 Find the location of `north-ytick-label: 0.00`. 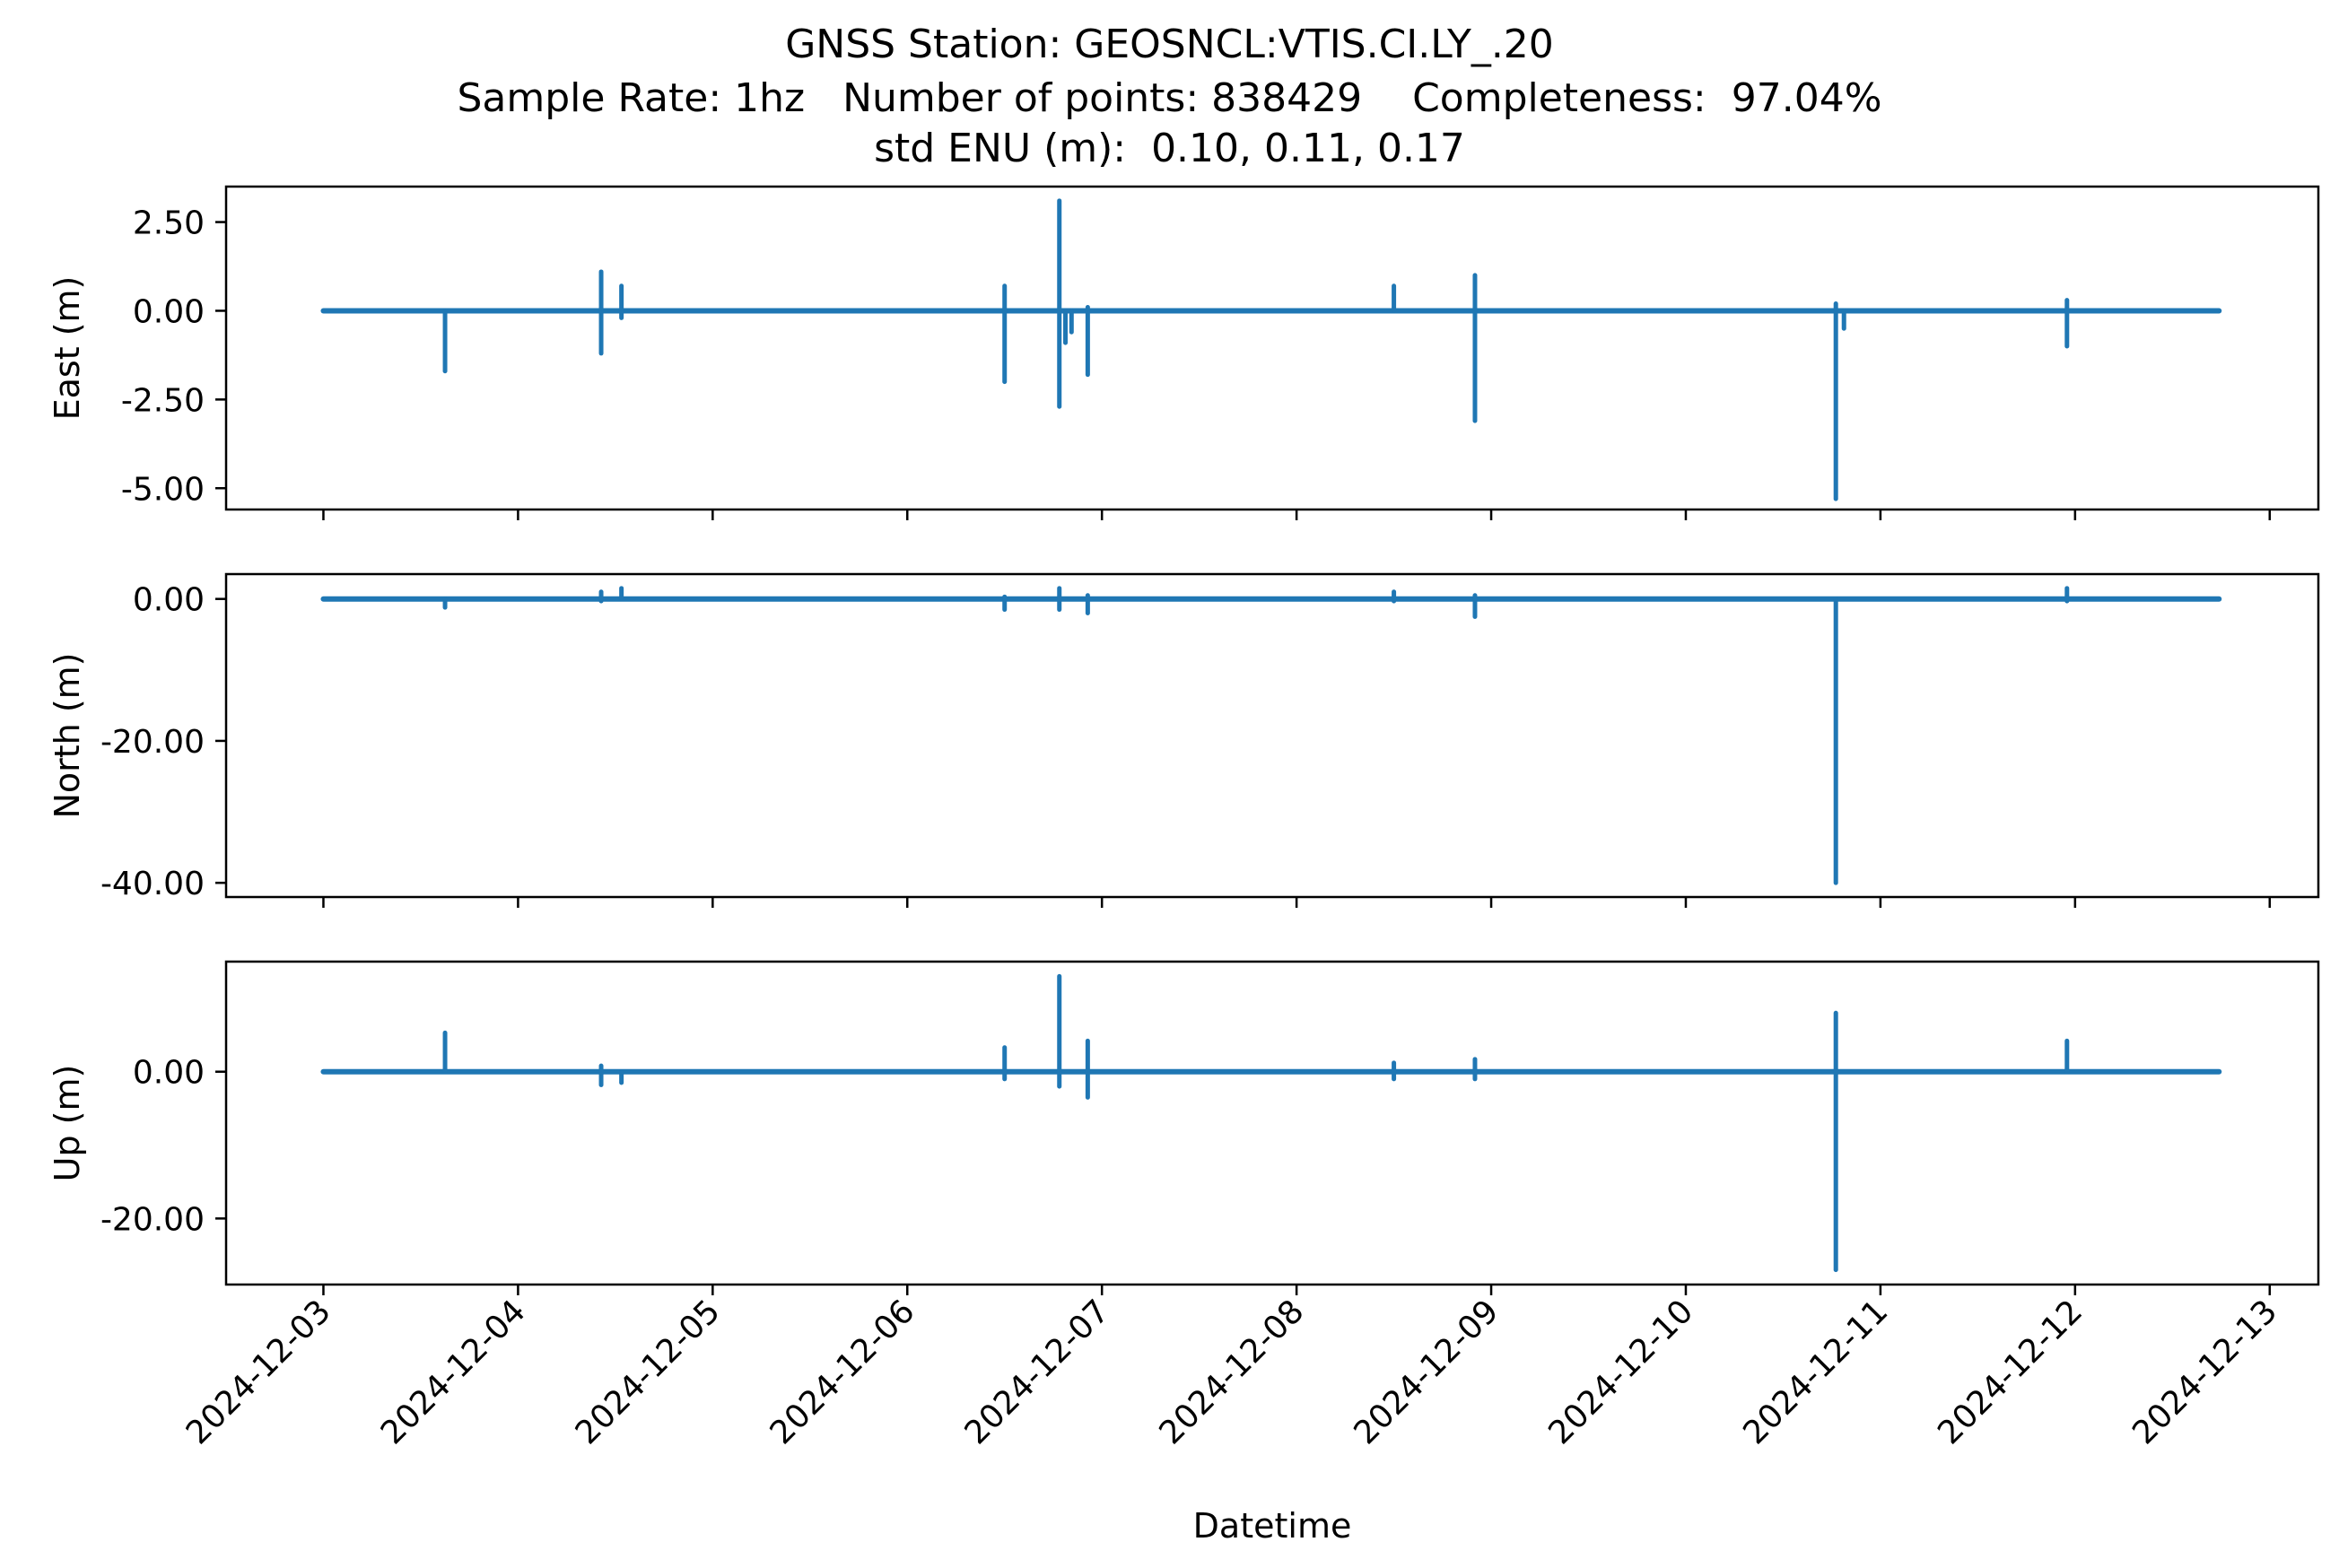

north-ytick-label: 0.00 is located at coordinates (169, 601).